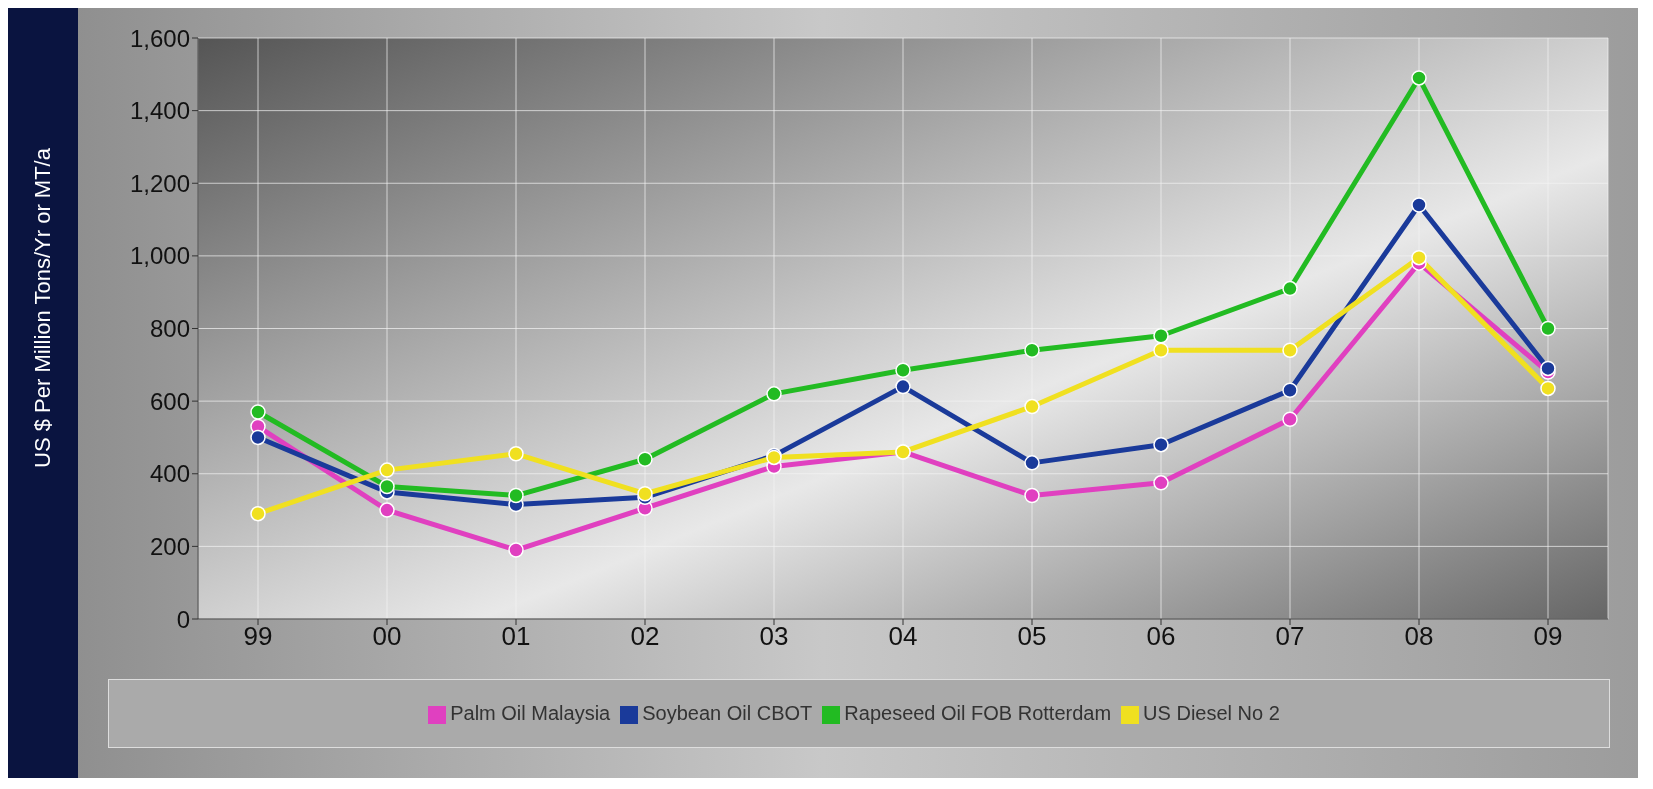 The width and height of the screenshot is (1653, 789). Describe the element at coordinates (387, 636) in the screenshot. I see `x-tick-label: 00` at that location.